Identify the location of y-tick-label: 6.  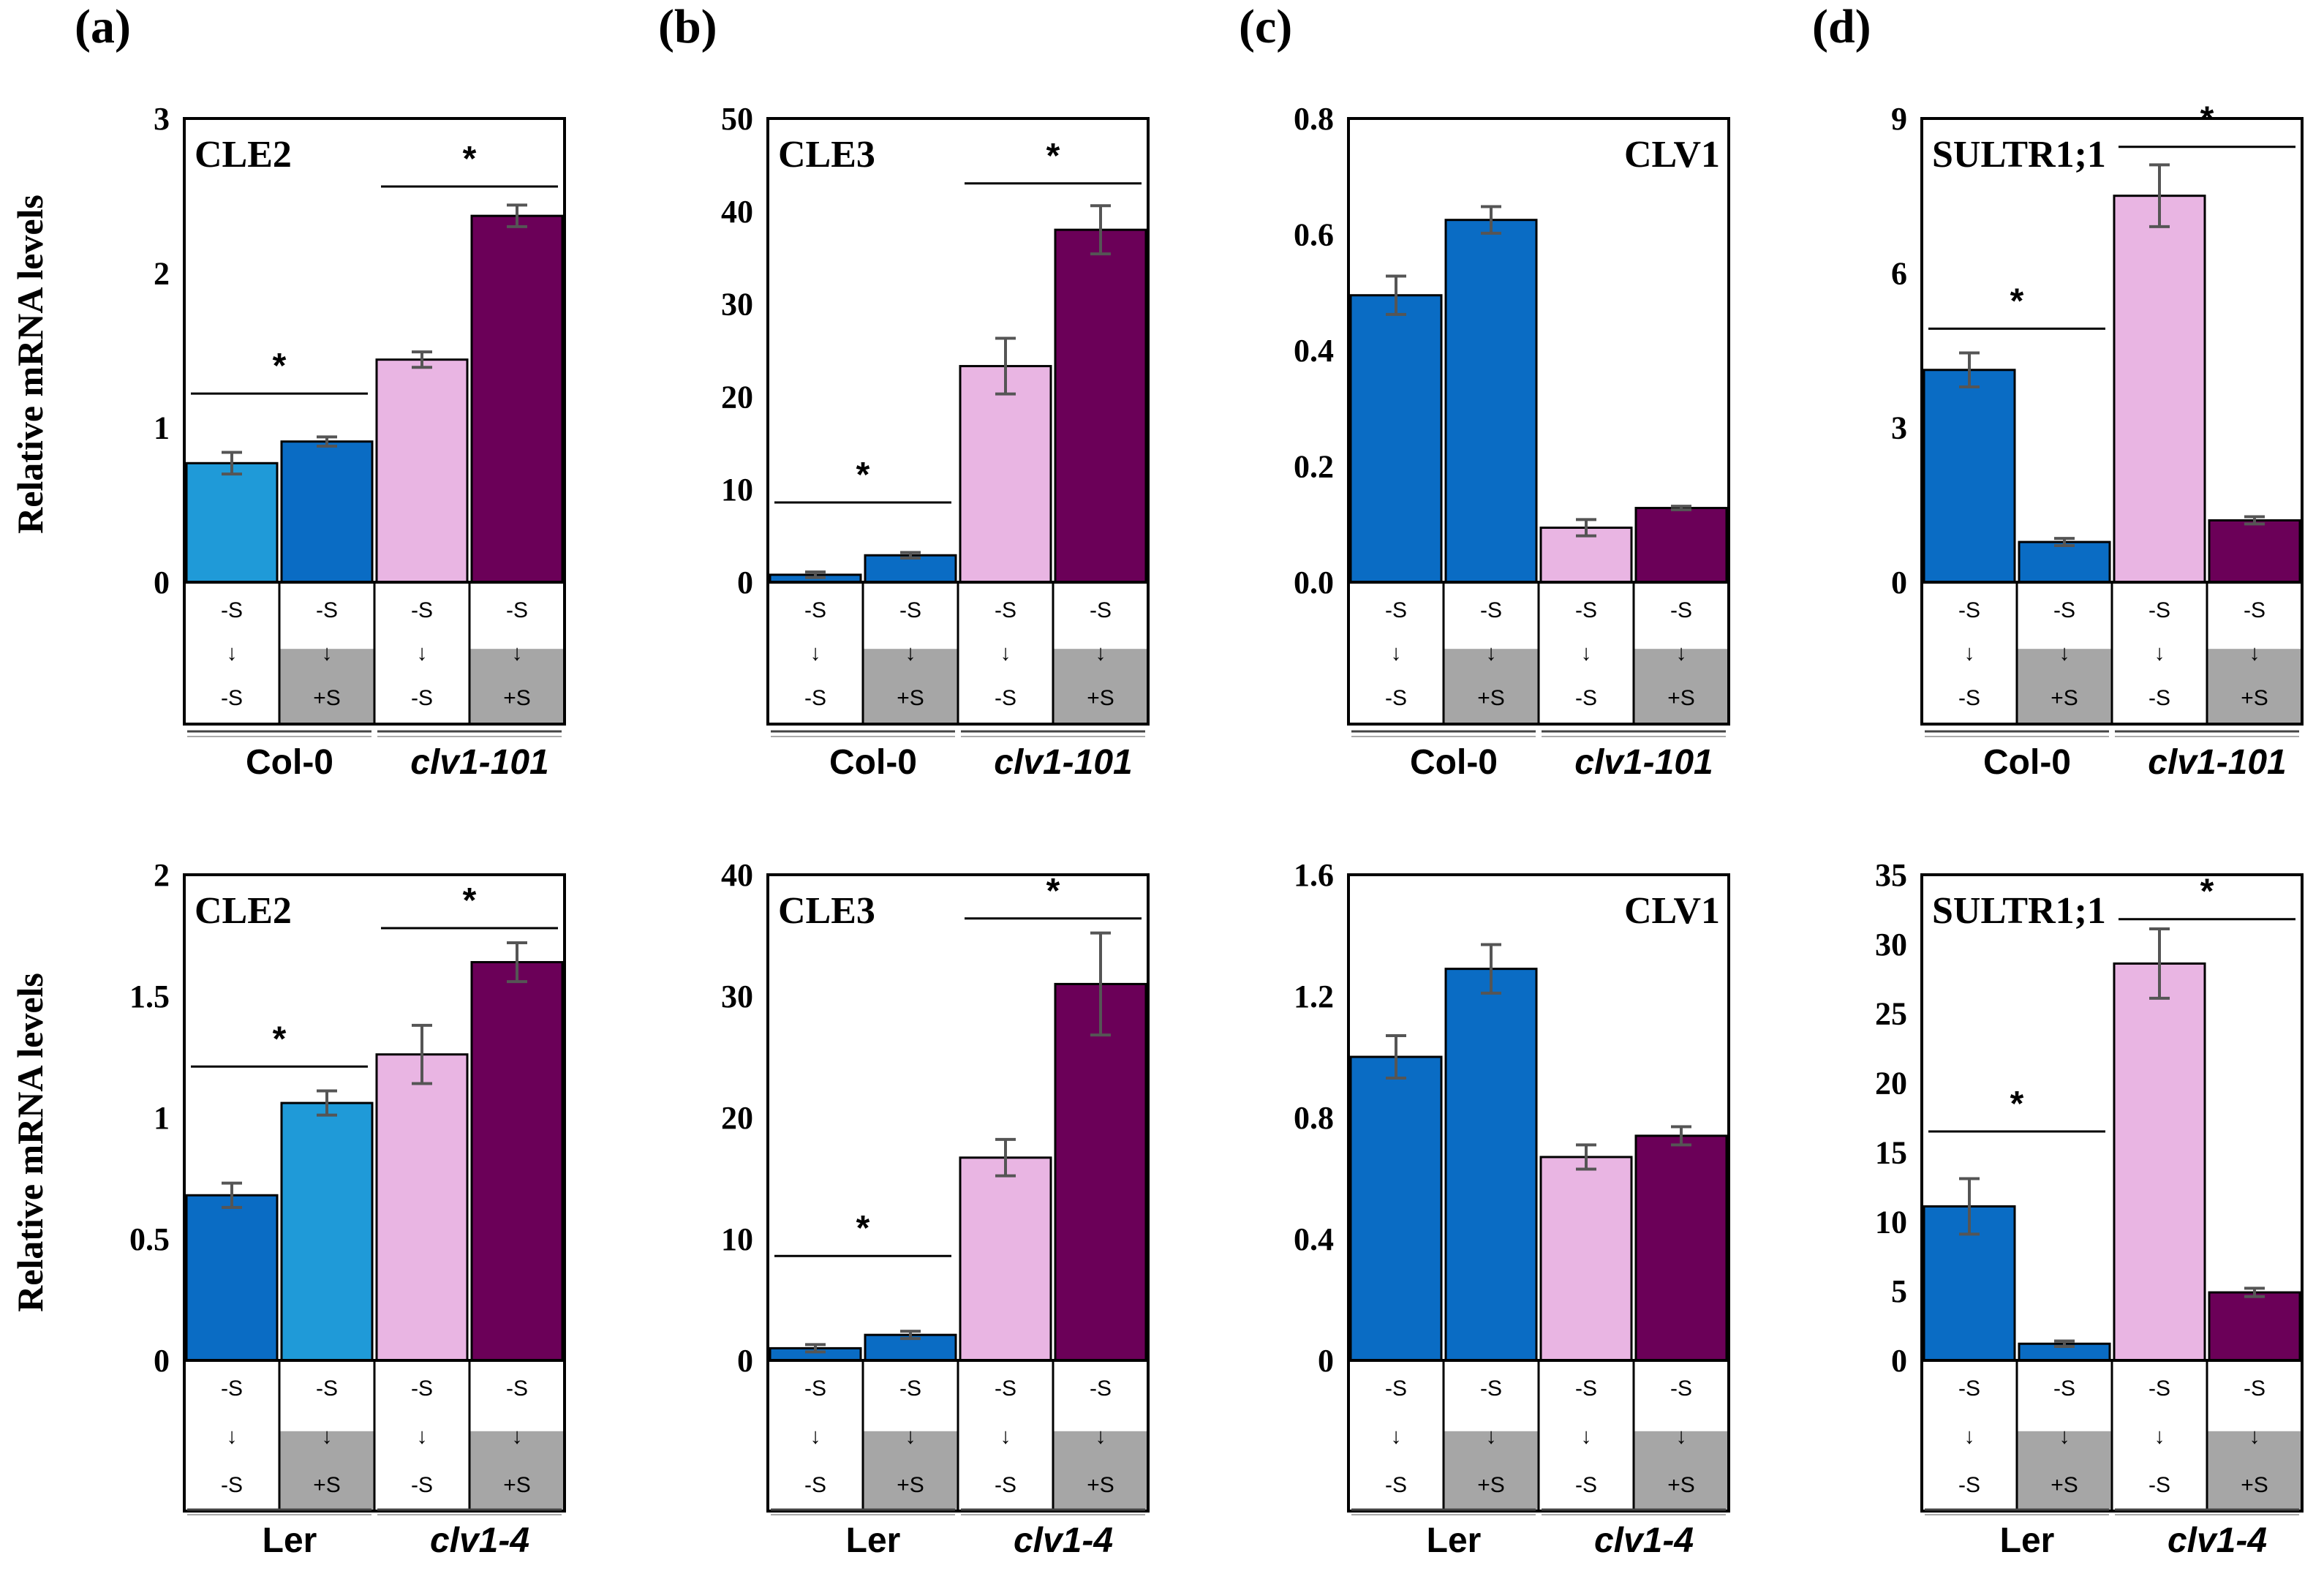
(1899, 273).